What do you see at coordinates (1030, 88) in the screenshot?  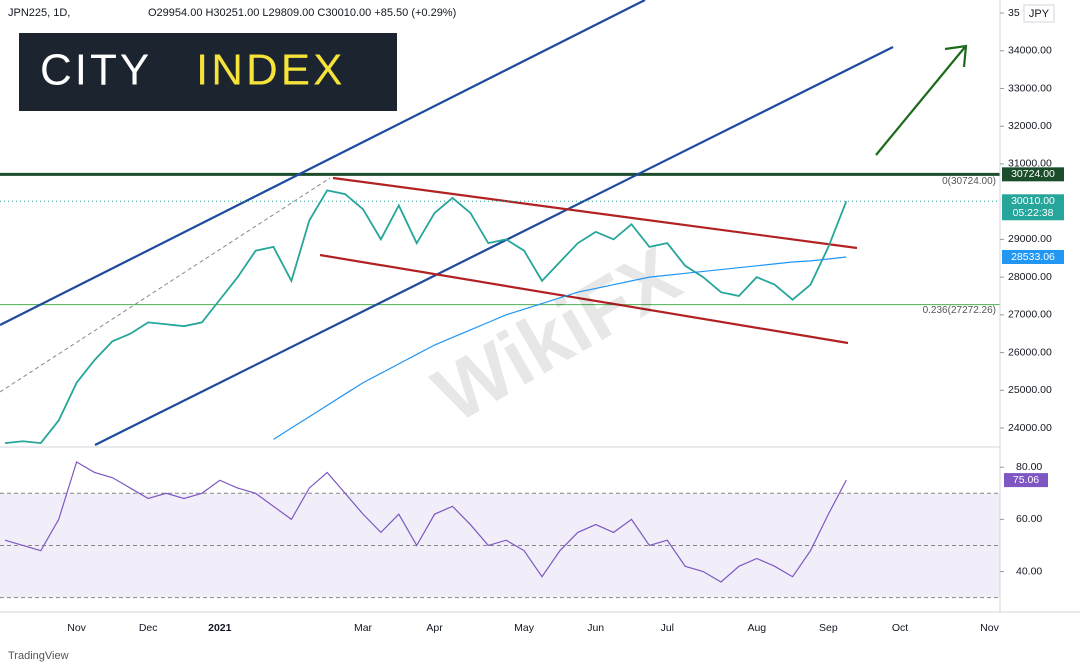 I see `y-tick-label: 33000.00` at bounding box center [1030, 88].